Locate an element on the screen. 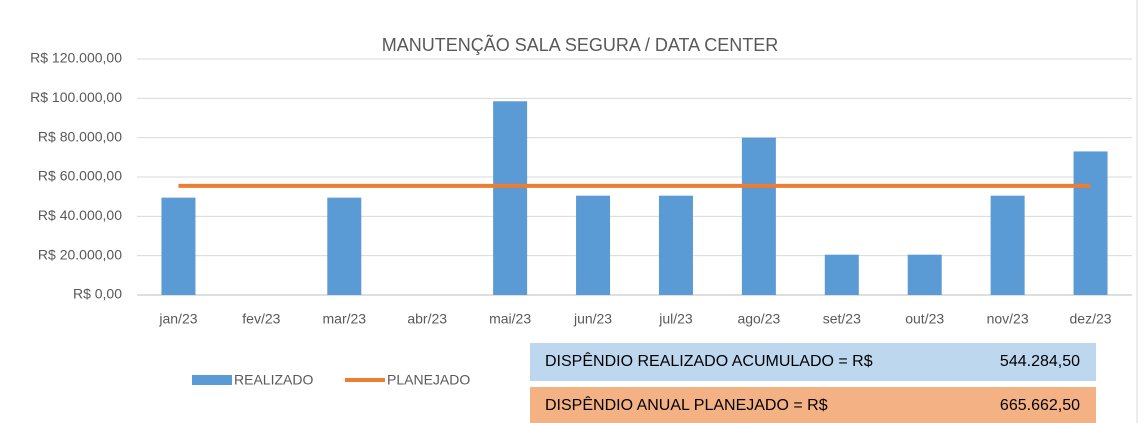  summary-label: DISPÊNDIO REALIZADO ACUMULADO = R$ is located at coordinates (709, 360).